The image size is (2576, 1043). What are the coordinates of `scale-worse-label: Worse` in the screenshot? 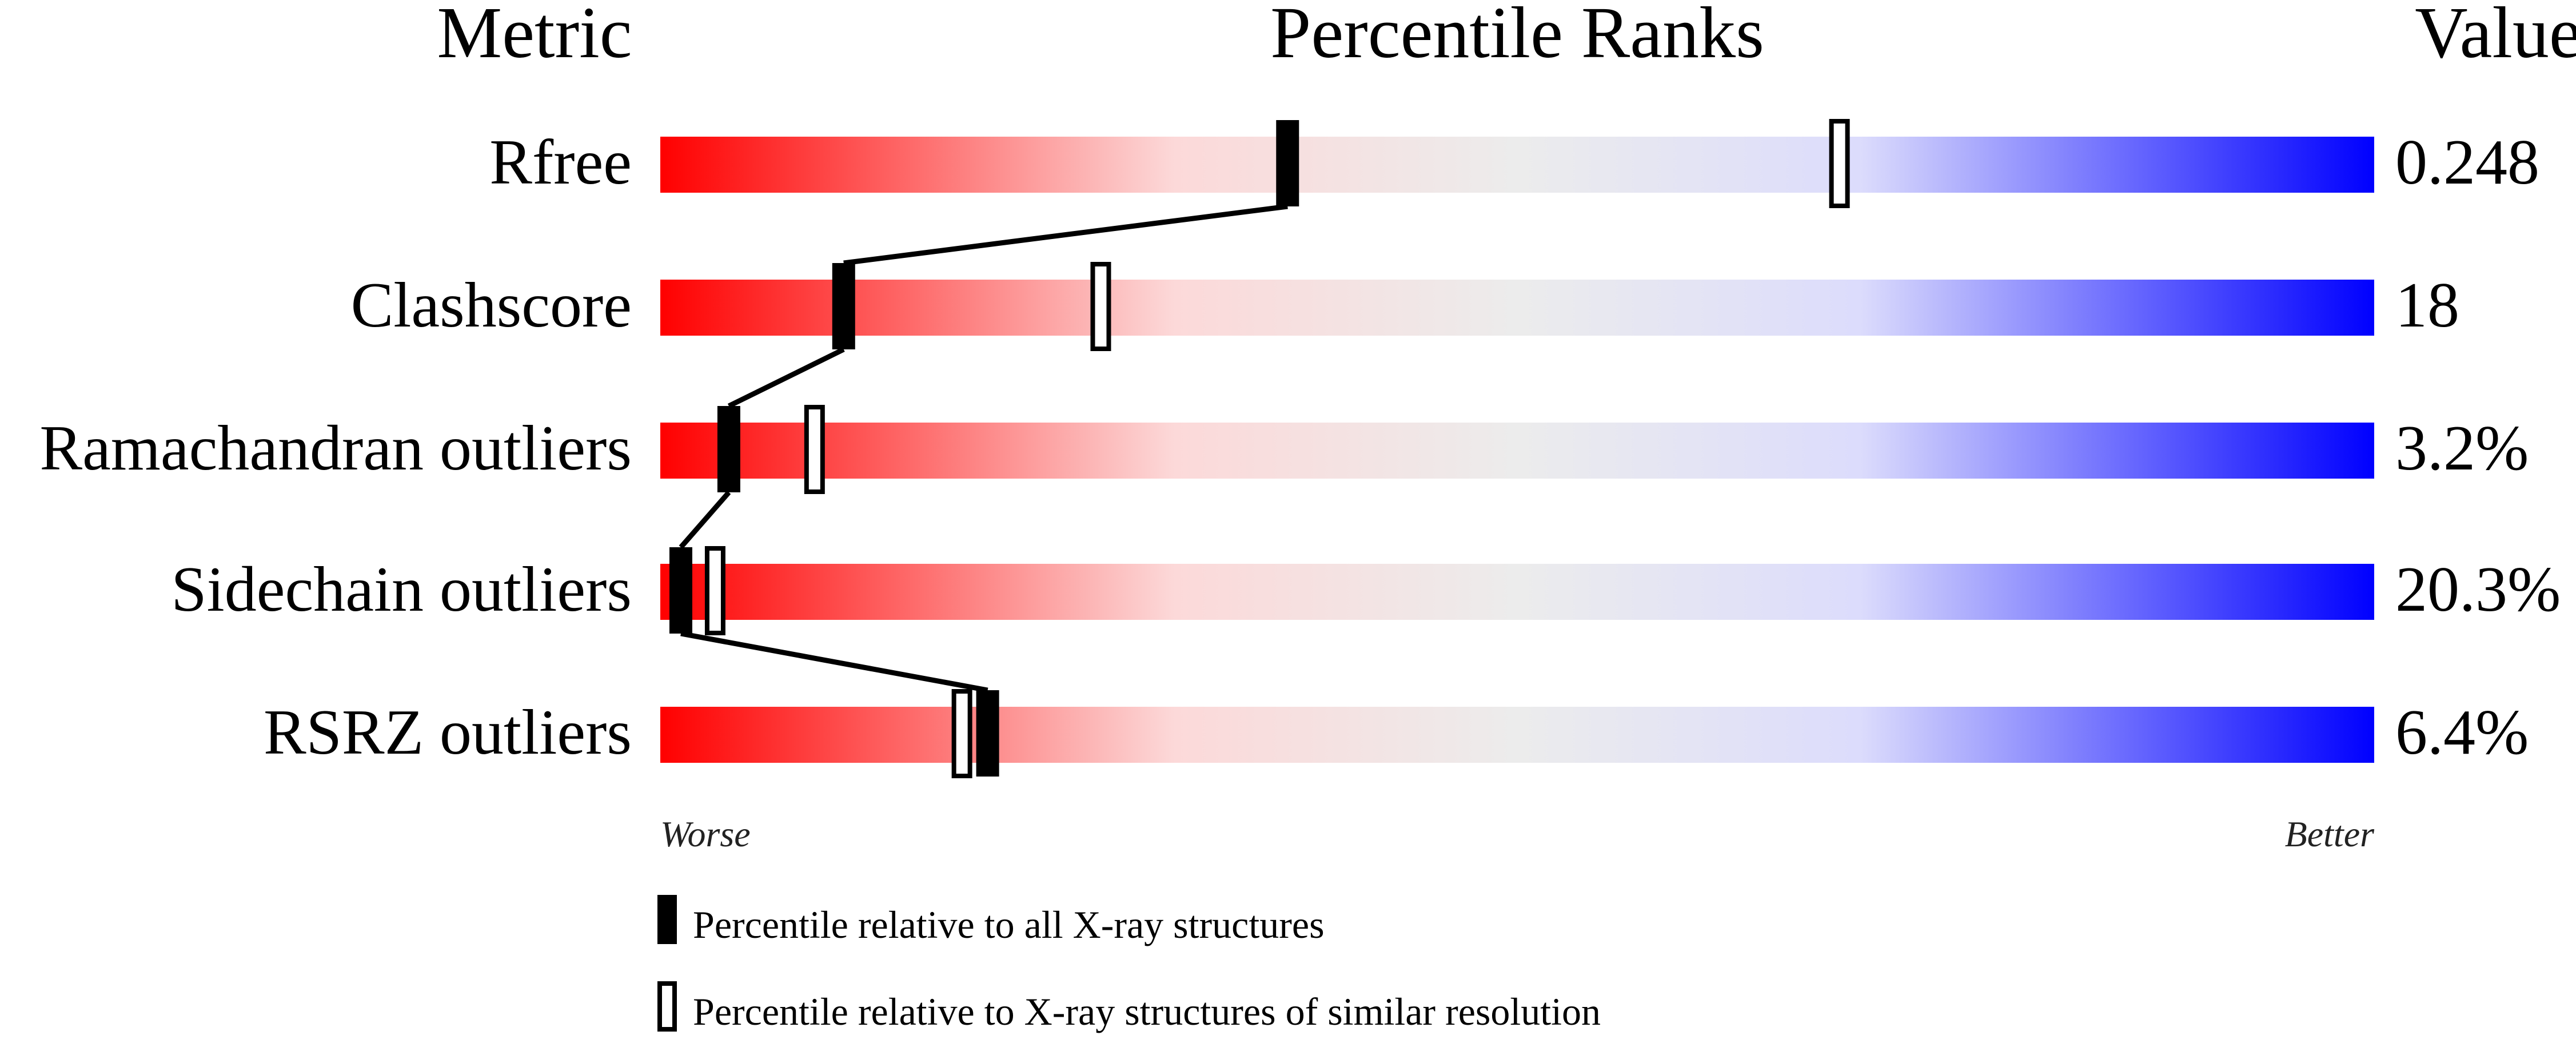 It's located at (706, 834).